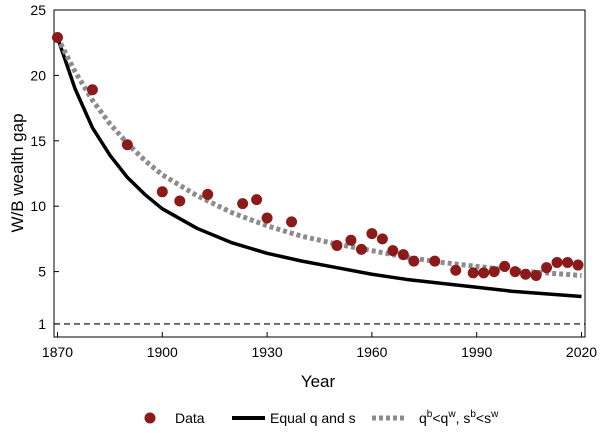 Image resolution: width=600 pixels, height=433 pixels. What do you see at coordinates (267, 352) in the screenshot?
I see `x-tick-label: 1930` at bounding box center [267, 352].